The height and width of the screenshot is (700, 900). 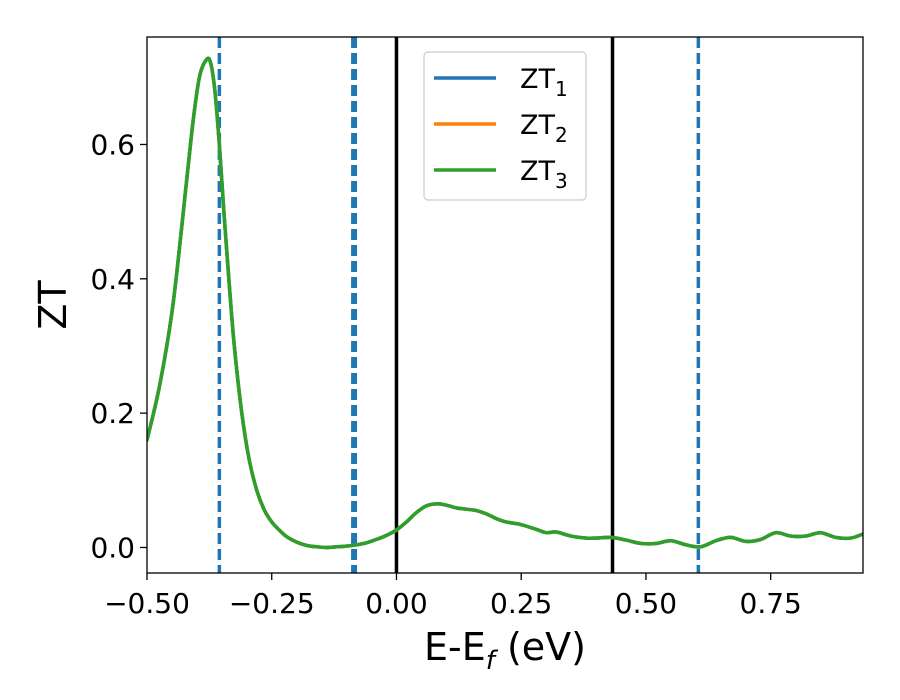 What do you see at coordinates (521, 603) in the screenshot?
I see `x-tick-label: 0.25` at bounding box center [521, 603].